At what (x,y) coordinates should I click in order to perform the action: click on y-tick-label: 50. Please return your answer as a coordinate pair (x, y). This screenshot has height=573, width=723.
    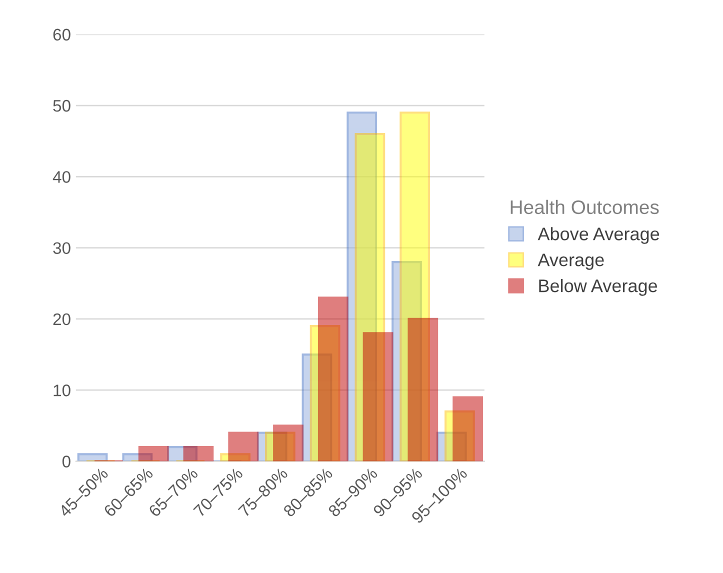
    Looking at the image, I should click on (61, 106).